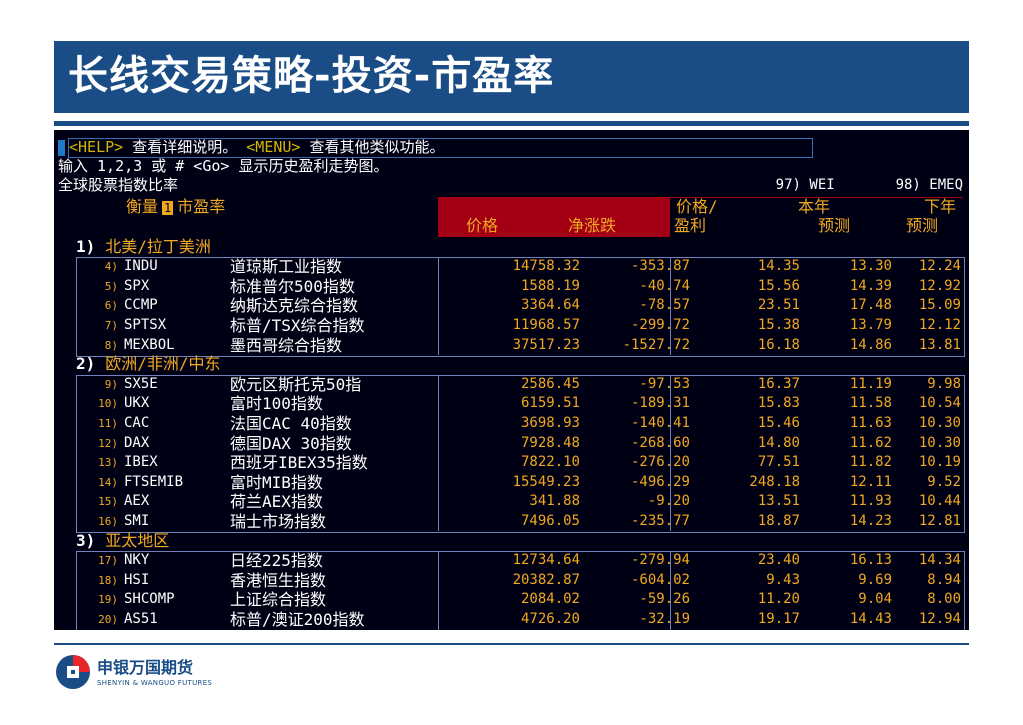 The image size is (1023, 725). Describe the element at coordinates (778, 403) in the screenshot. I see `index-pe: 15.83` at that location.